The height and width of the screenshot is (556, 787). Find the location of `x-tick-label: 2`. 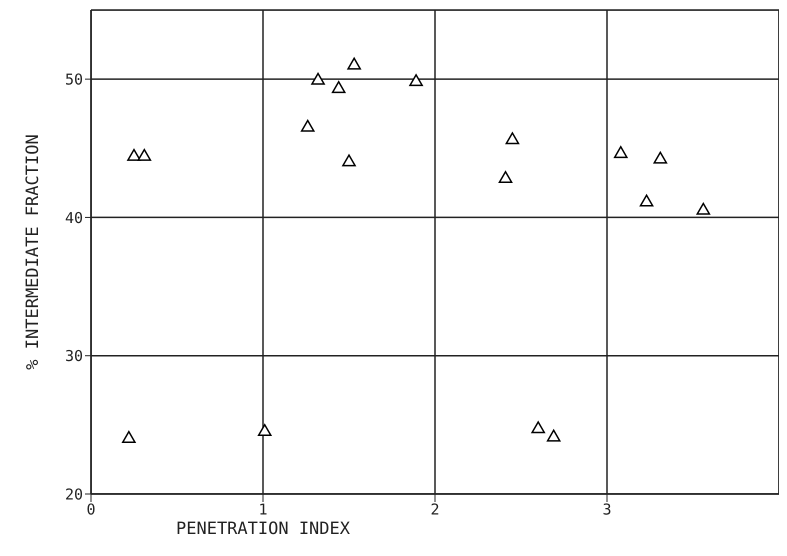

x-tick-label: 2 is located at coordinates (435, 509).